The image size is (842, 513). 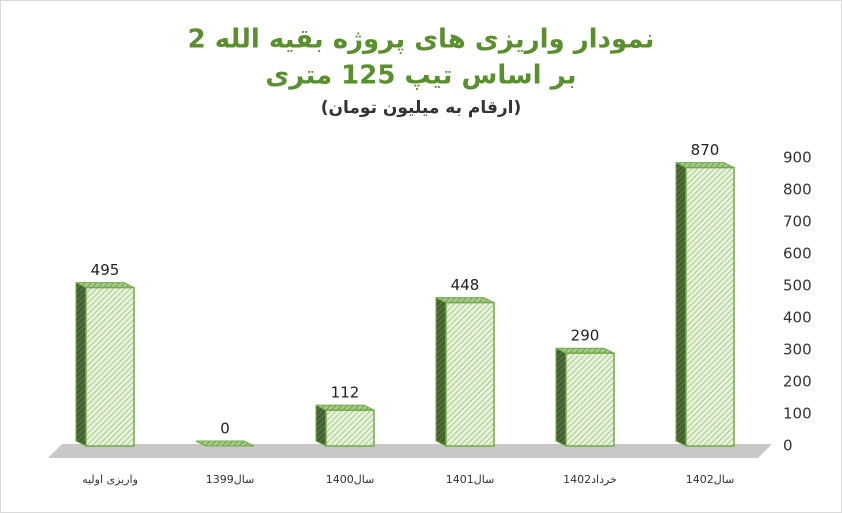 I want to click on value-label: 112, so click(x=345, y=393).